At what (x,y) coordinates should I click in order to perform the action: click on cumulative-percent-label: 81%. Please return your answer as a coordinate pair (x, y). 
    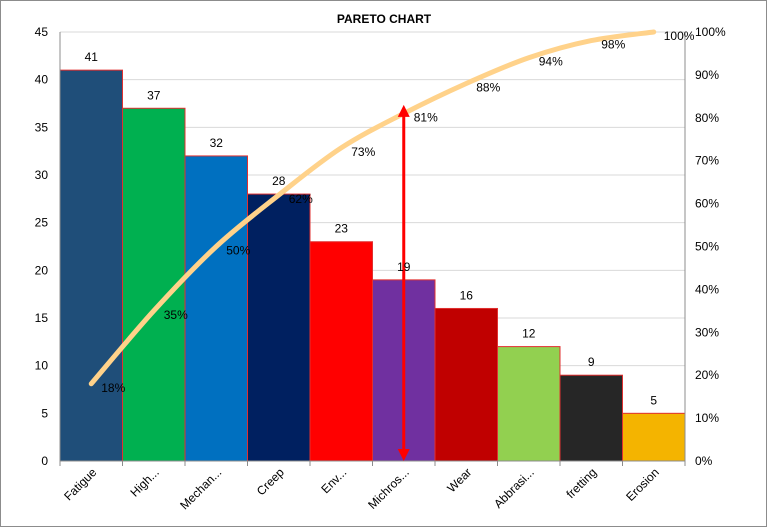
    Looking at the image, I should click on (426, 118).